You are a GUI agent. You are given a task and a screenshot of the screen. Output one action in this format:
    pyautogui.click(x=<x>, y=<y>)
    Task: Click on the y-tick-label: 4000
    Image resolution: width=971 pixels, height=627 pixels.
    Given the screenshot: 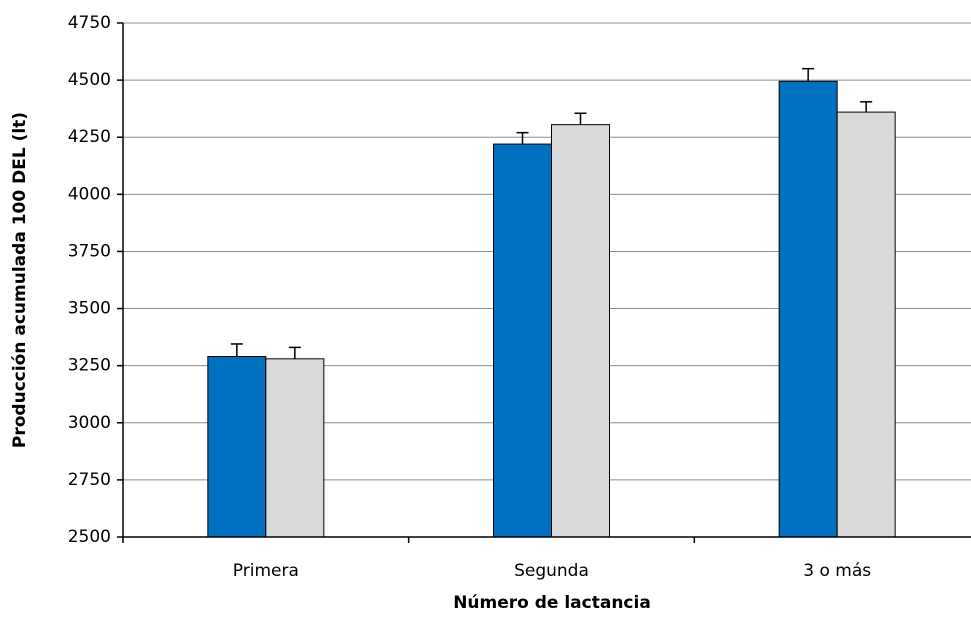 What is the action you would take?
    pyautogui.click(x=89, y=194)
    